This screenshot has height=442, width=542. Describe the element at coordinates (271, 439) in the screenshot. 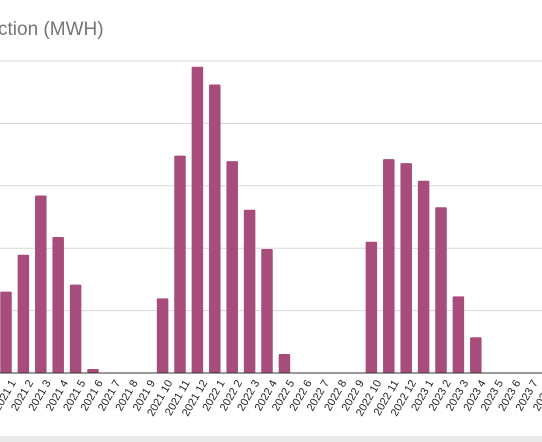

I see `bottom-scrollbar-strip` at that location.